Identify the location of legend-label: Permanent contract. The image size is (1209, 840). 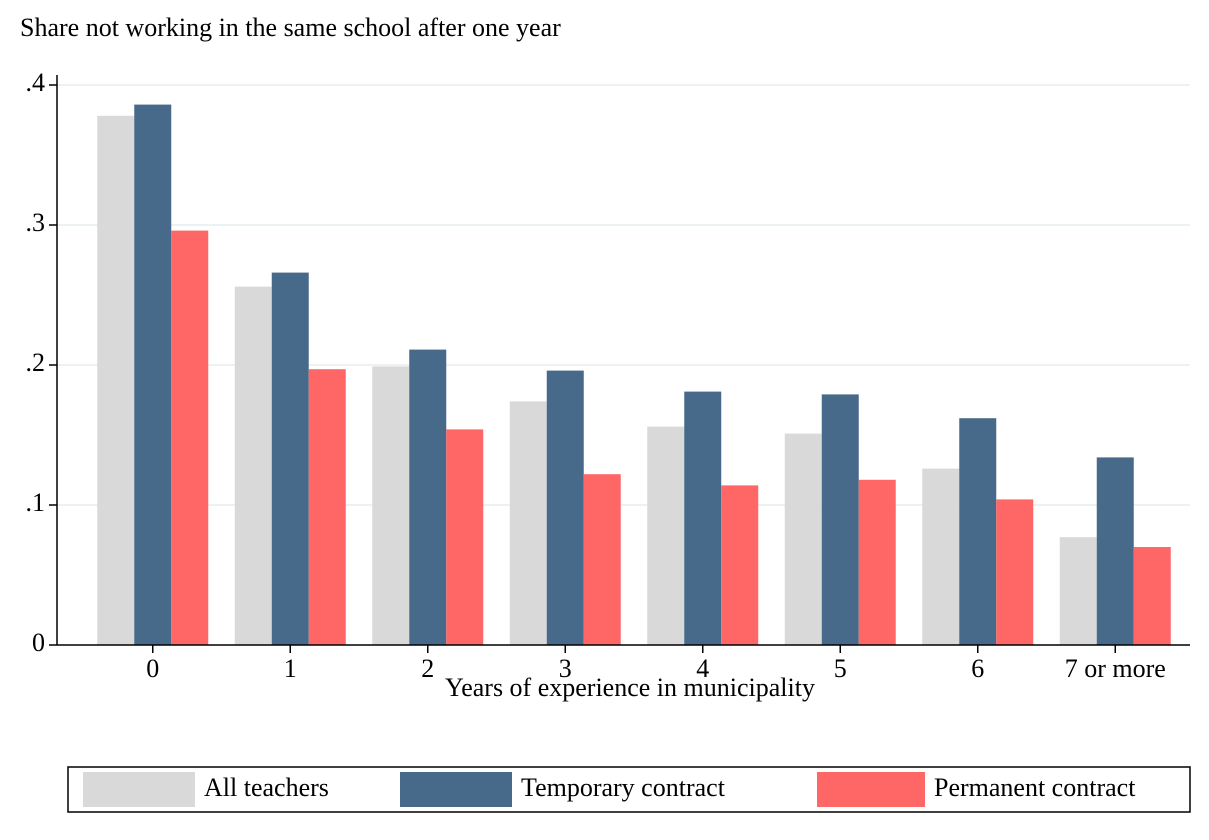
(1035, 787).